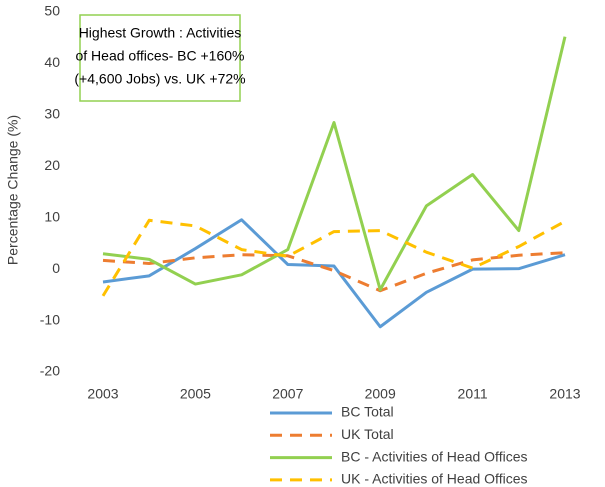 The height and width of the screenshot is (487, 605). I want to click on annotation-line: (+4,600 Jobs) vs. UK +72%, so click(159, 79).